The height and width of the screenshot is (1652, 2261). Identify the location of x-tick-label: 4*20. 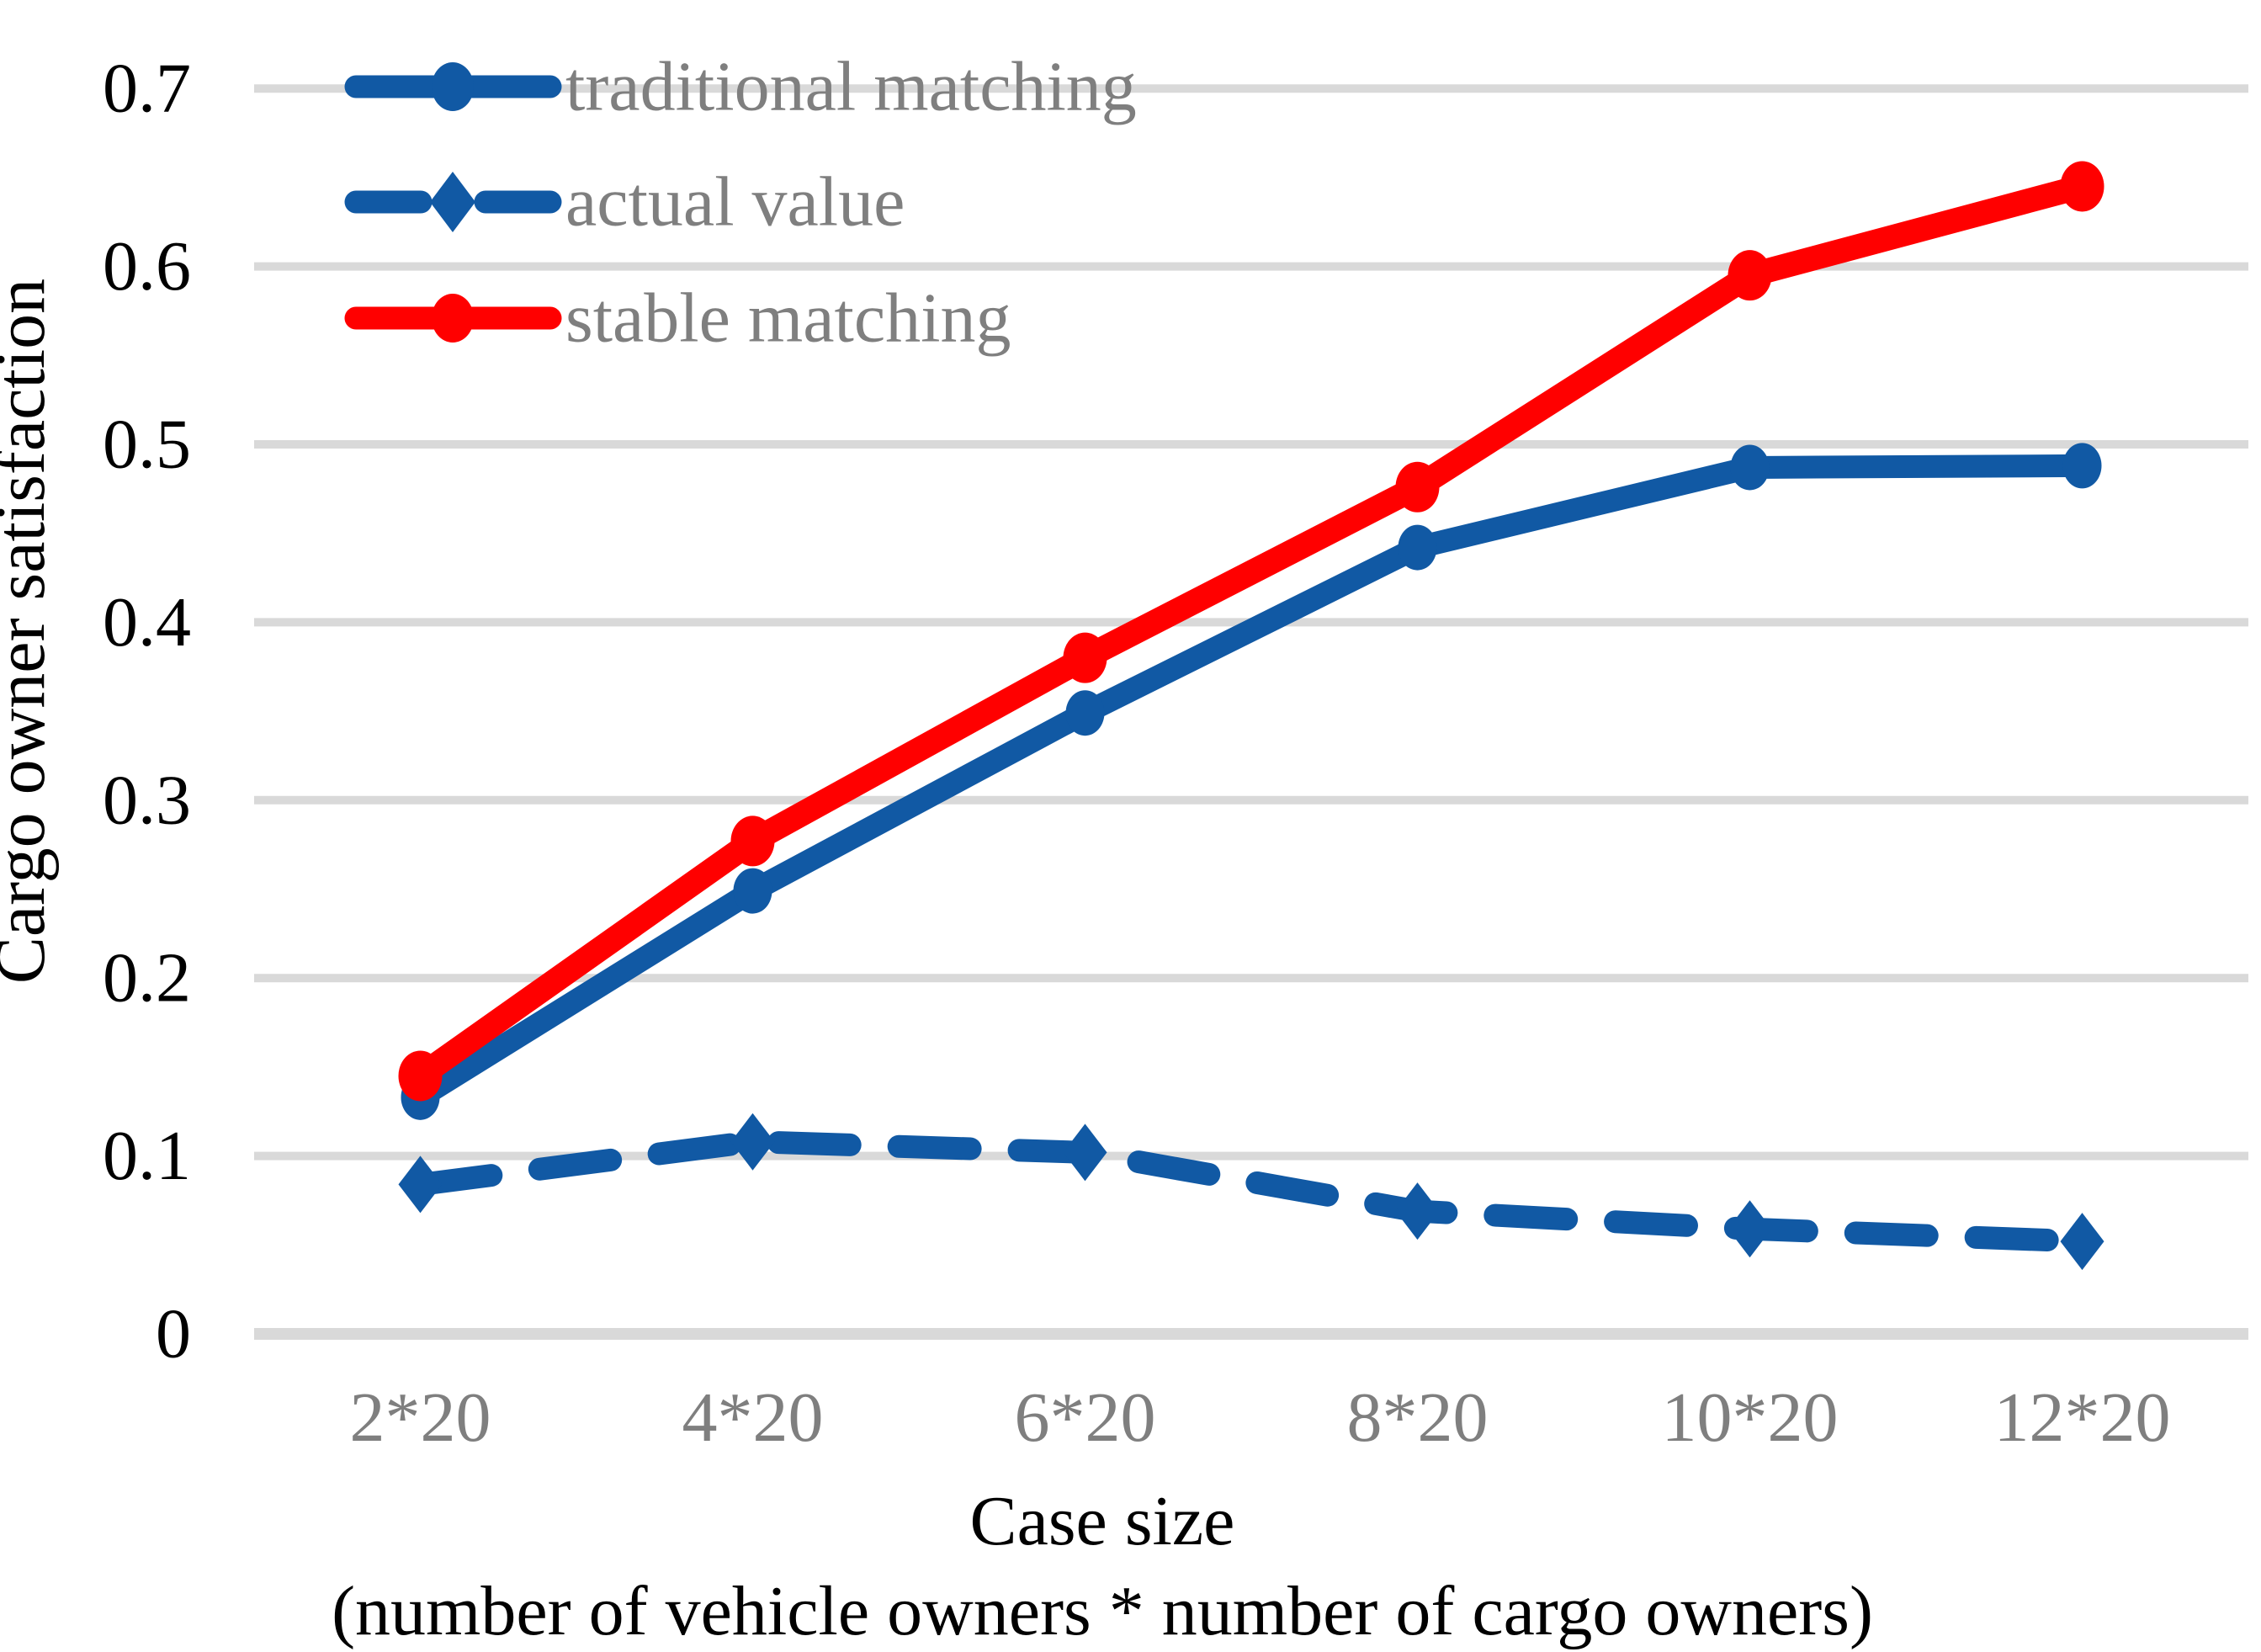
(753, 1417).